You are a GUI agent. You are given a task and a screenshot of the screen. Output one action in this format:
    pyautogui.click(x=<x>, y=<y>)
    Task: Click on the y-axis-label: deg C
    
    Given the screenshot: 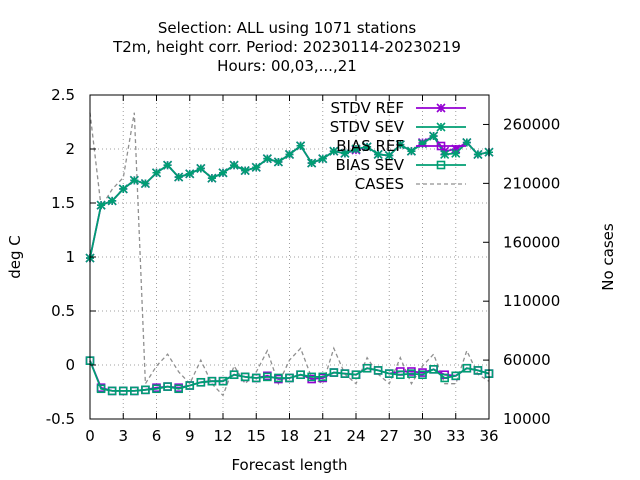 What is the action you would take?
    pyautogui.click(x=15, y=257)
    